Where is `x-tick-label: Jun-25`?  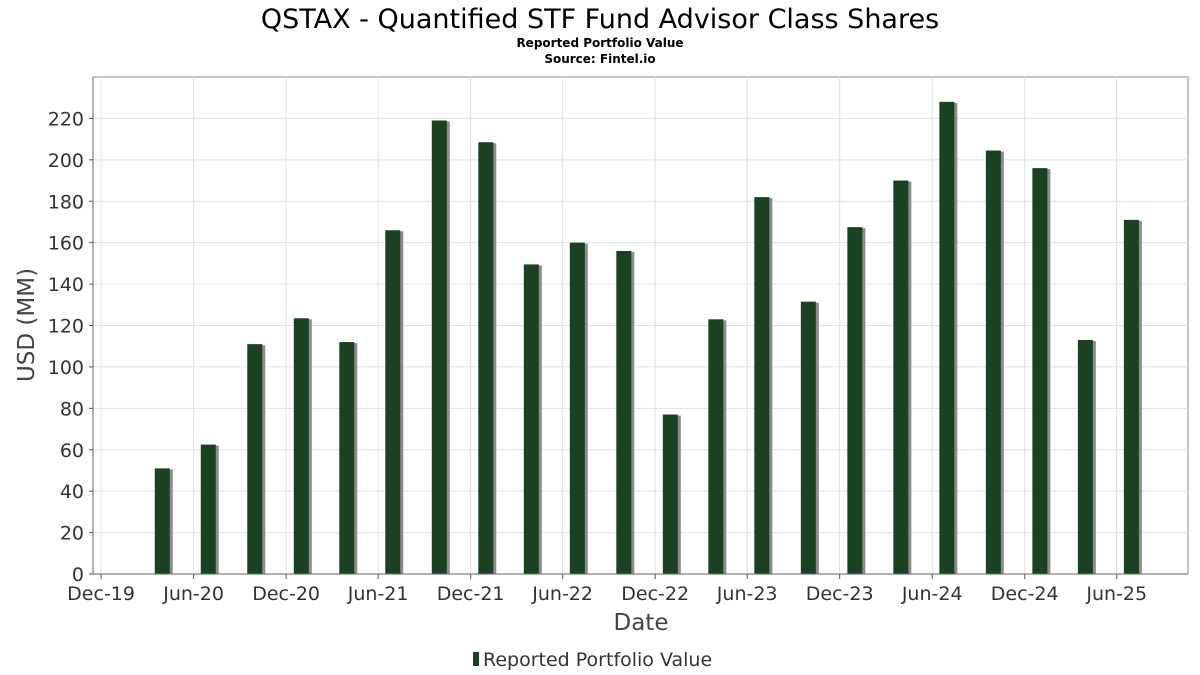
x-tick-label: Jun-25 is located at coordinates (1116, 594).